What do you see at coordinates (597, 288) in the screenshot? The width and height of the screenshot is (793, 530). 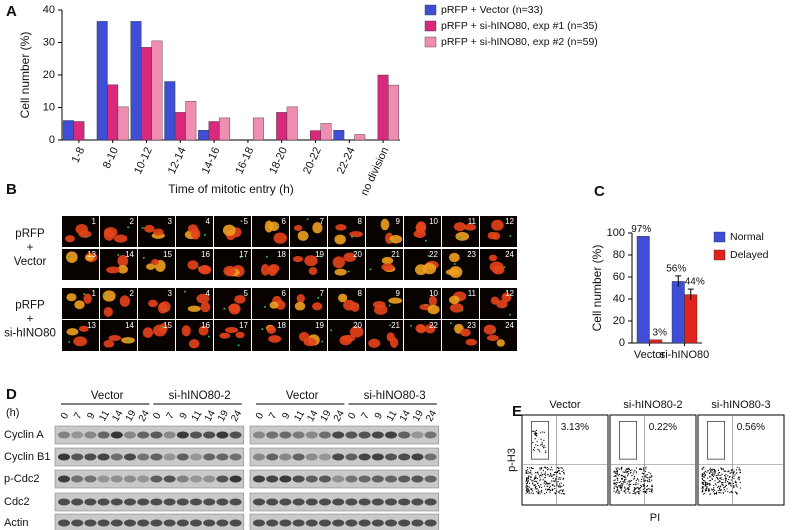 I see `y-axis-label: Cell number (%)` at bounding box center [597, 288].